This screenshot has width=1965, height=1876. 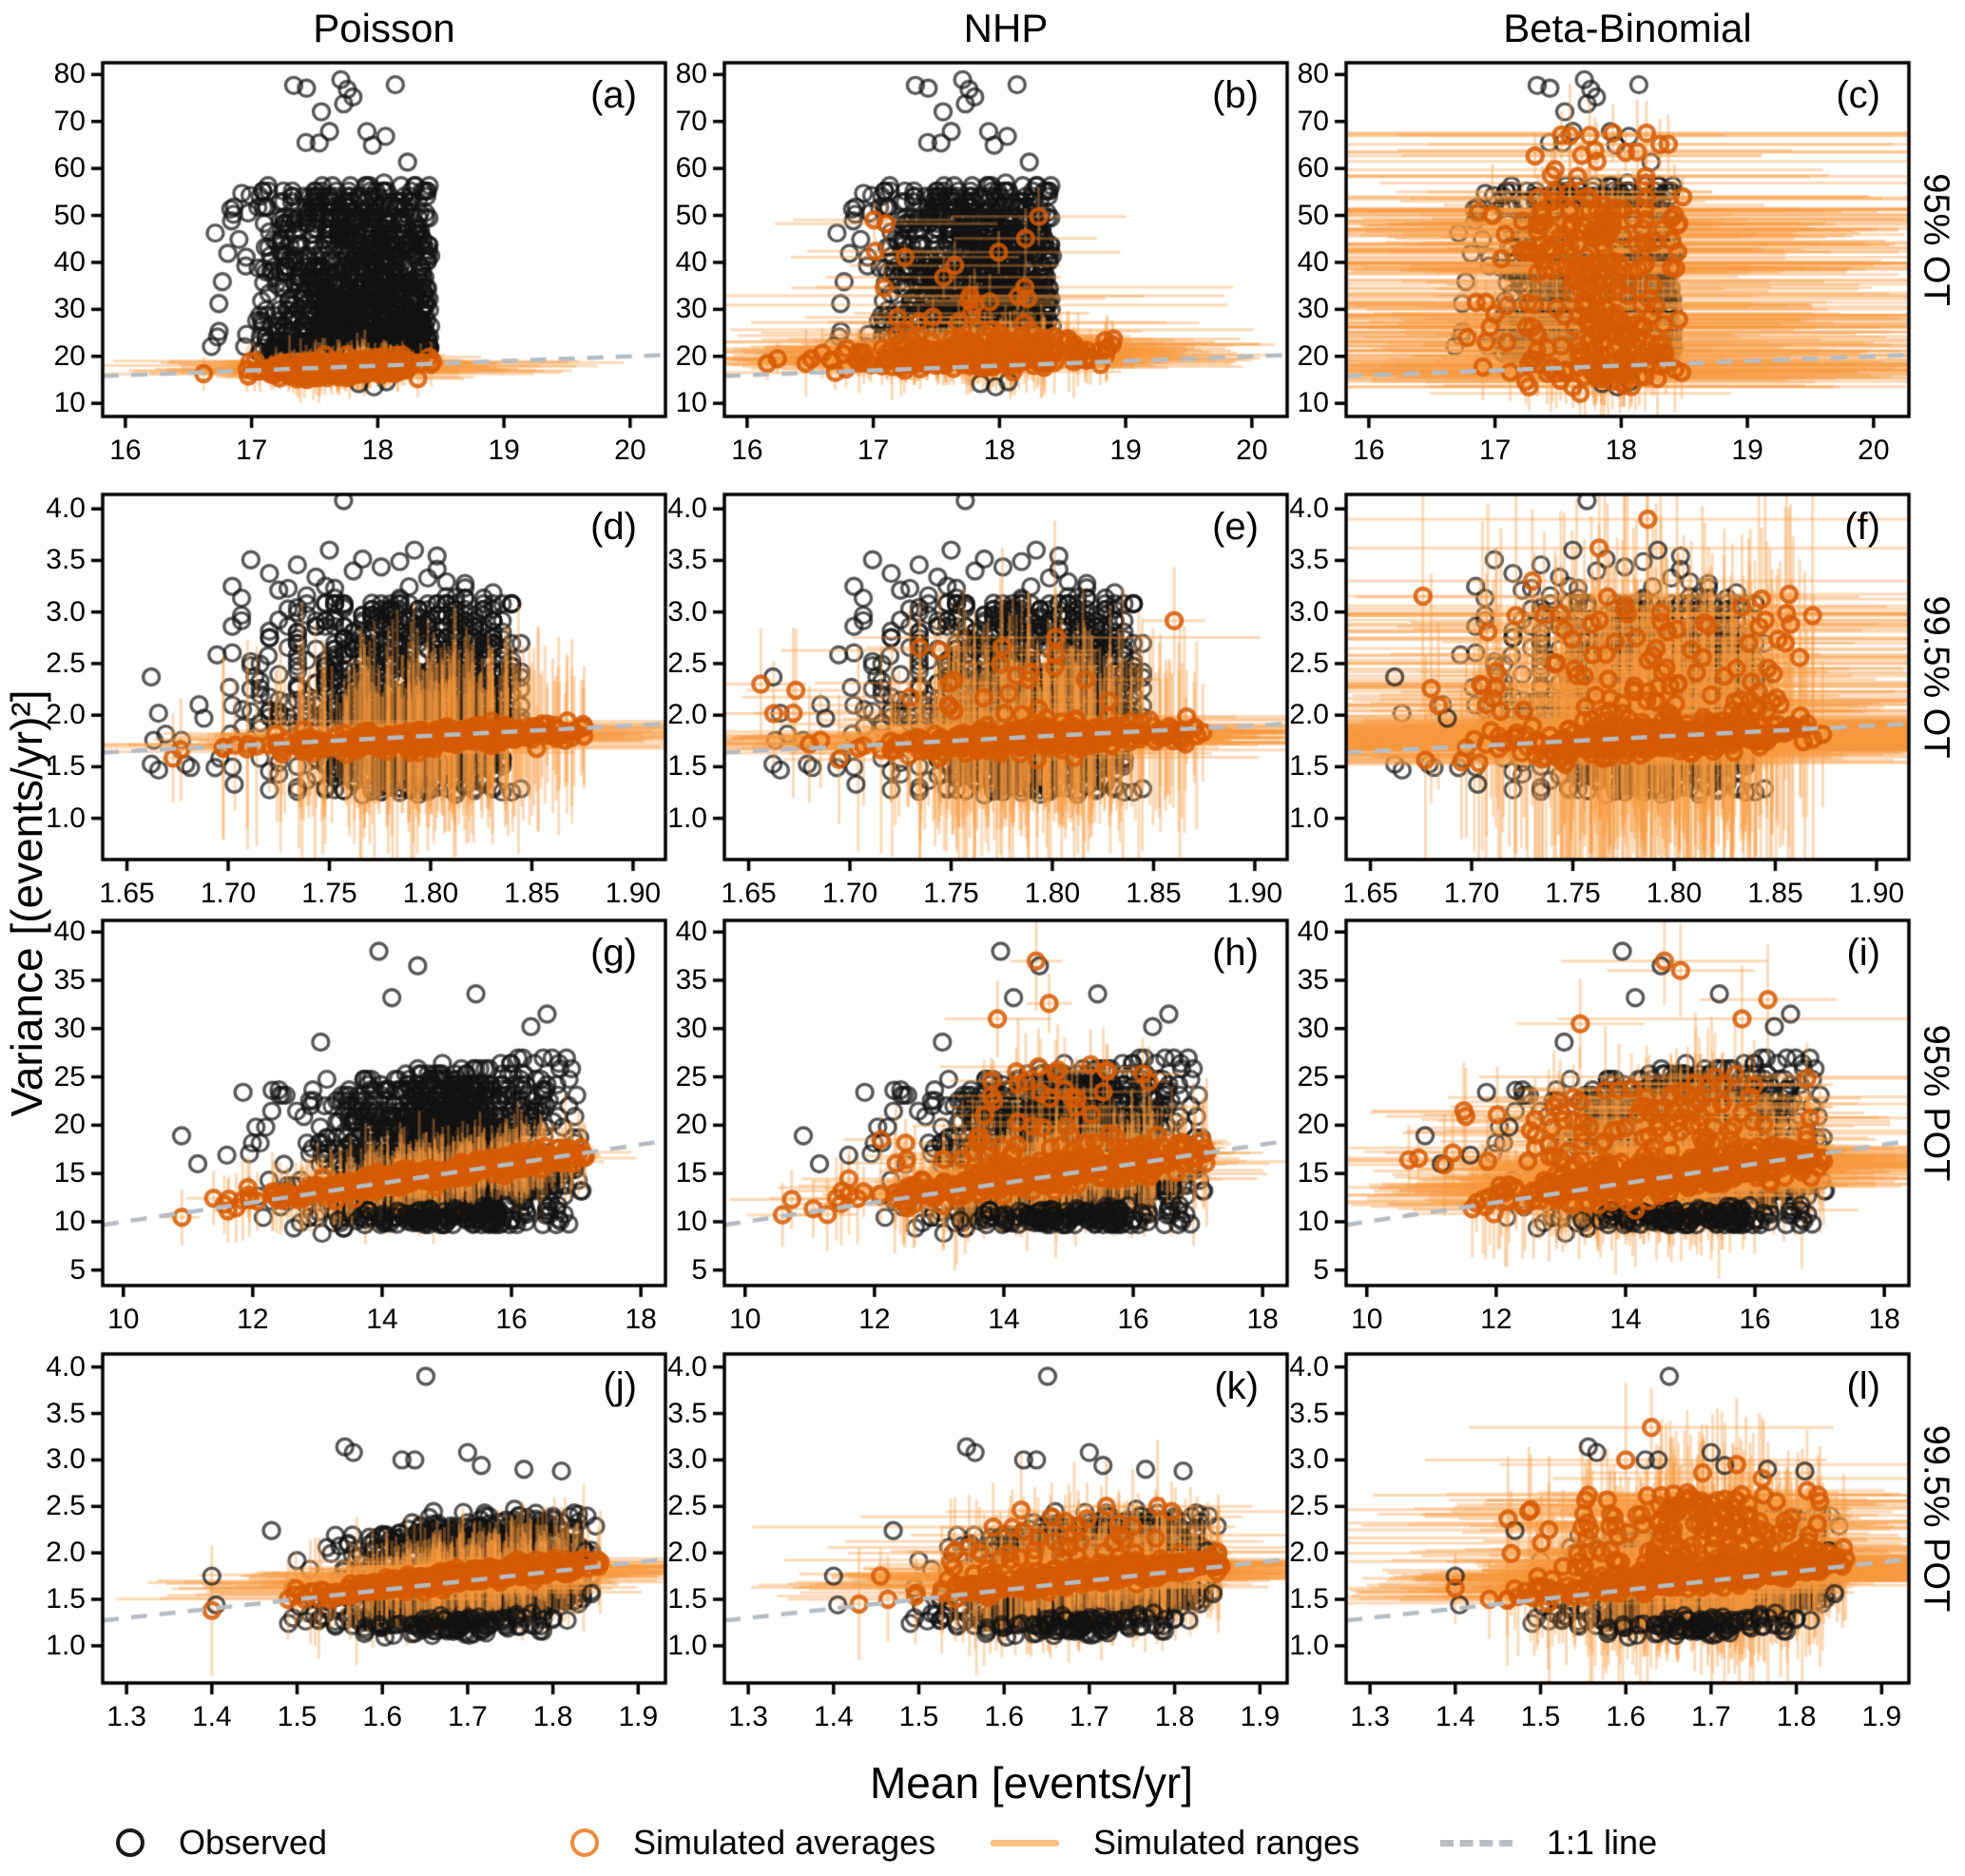 What do you see at coordinates (130, 1842) in the screenshot?
I see `observed-circle-icon` at bounding box center [130, 1842].